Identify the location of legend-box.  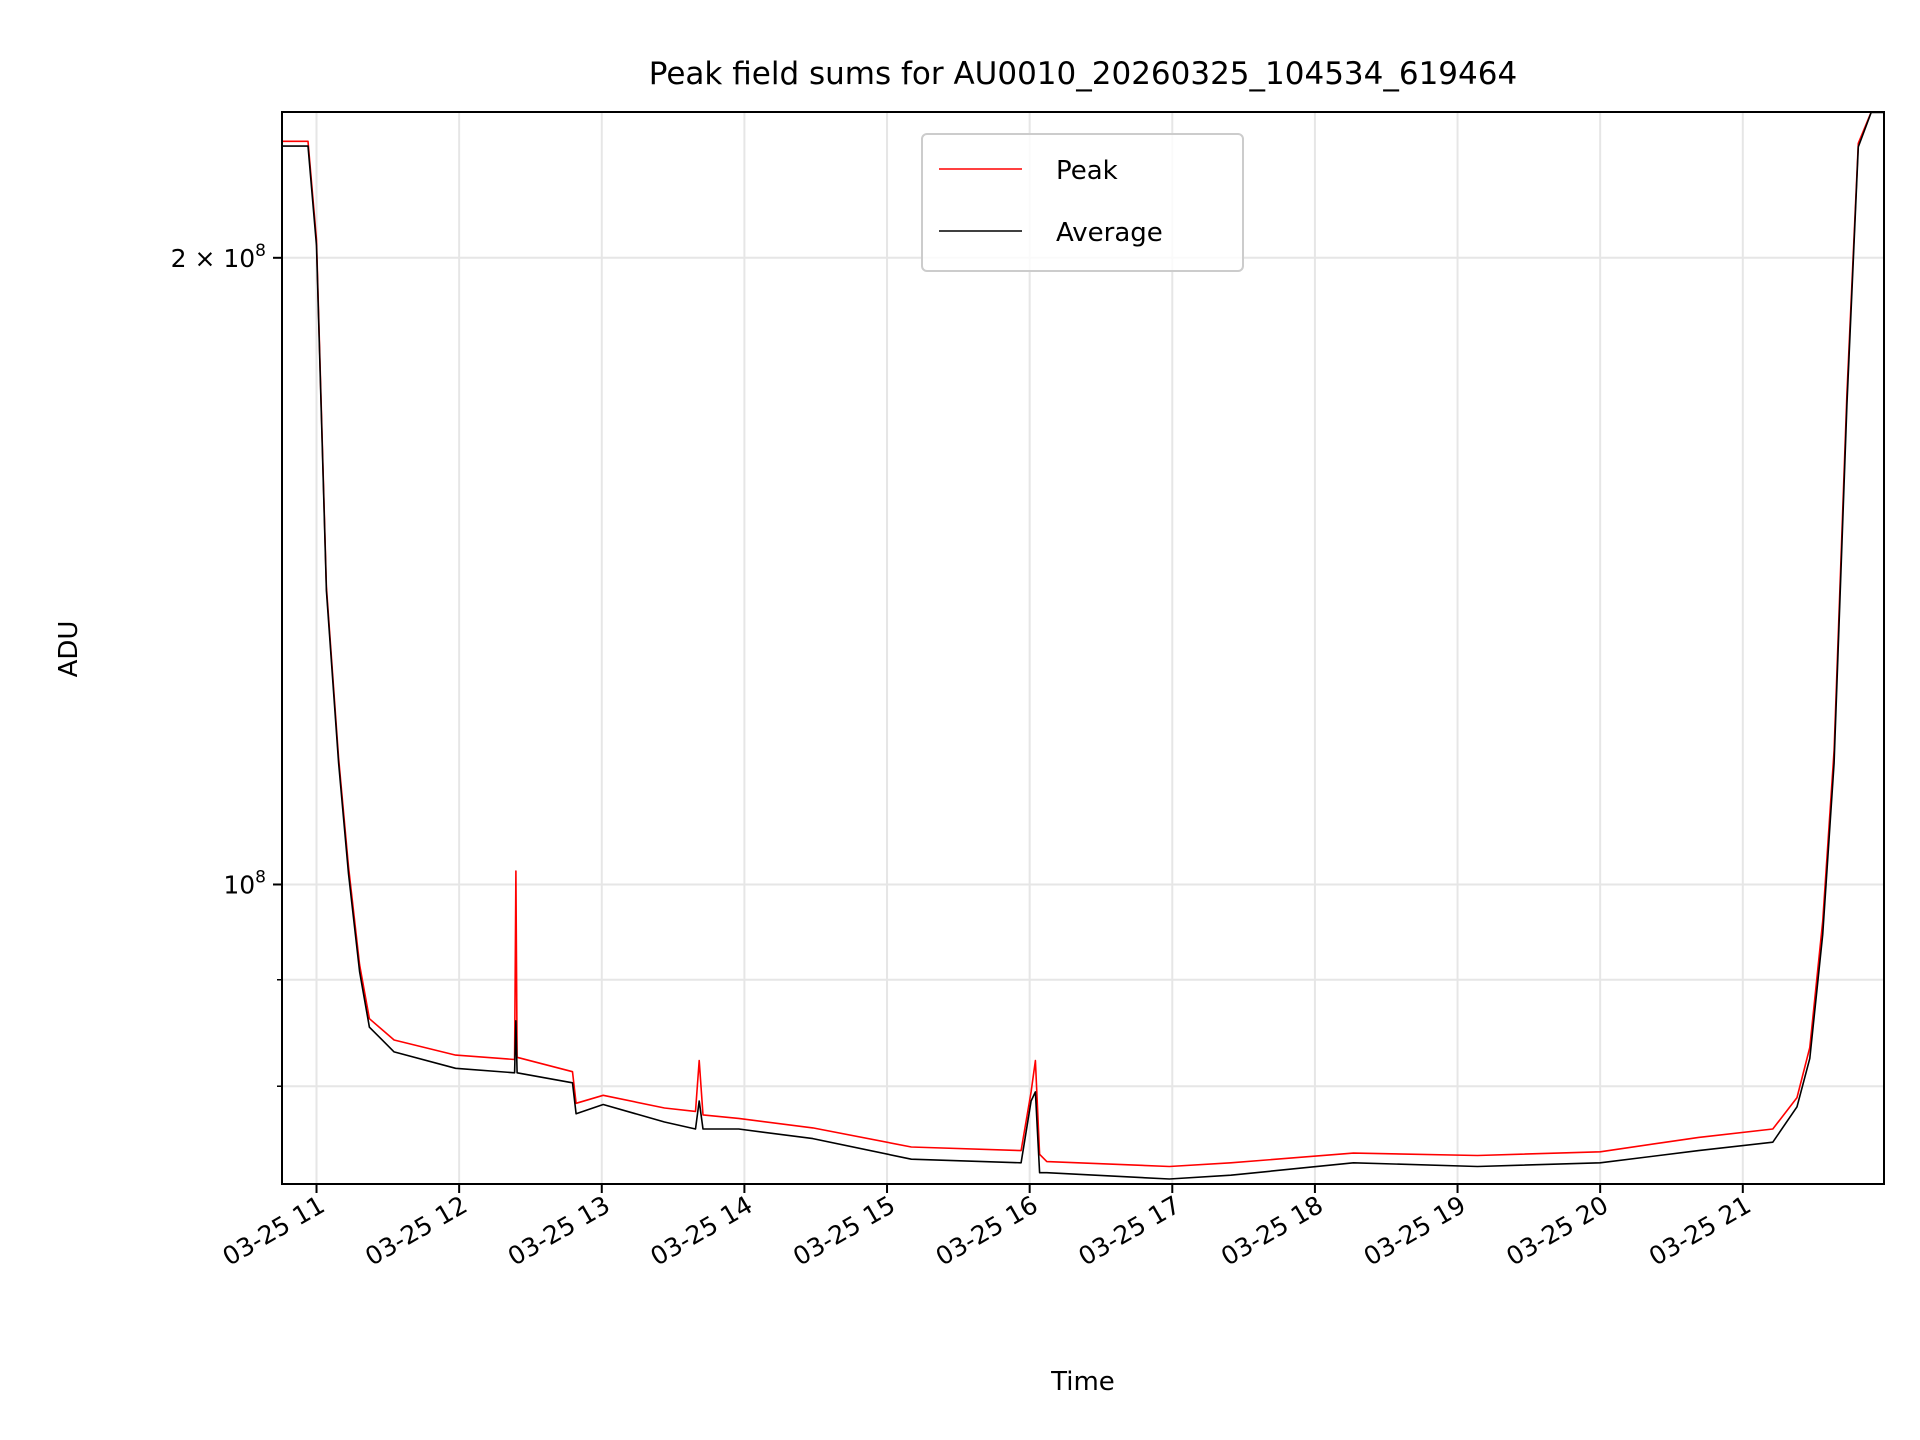
(1082, 202).